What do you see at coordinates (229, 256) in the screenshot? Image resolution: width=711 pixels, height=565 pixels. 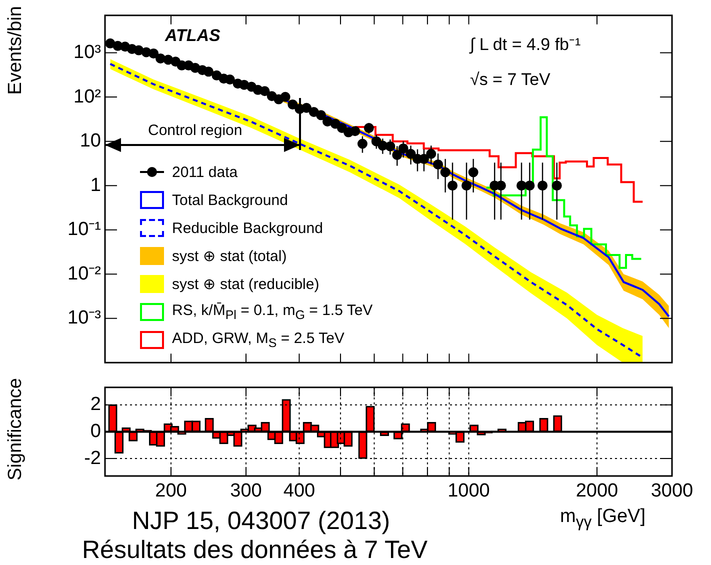 I see `legend-label: syst ⊕ stat (total)` at bounding box center [229, 256].